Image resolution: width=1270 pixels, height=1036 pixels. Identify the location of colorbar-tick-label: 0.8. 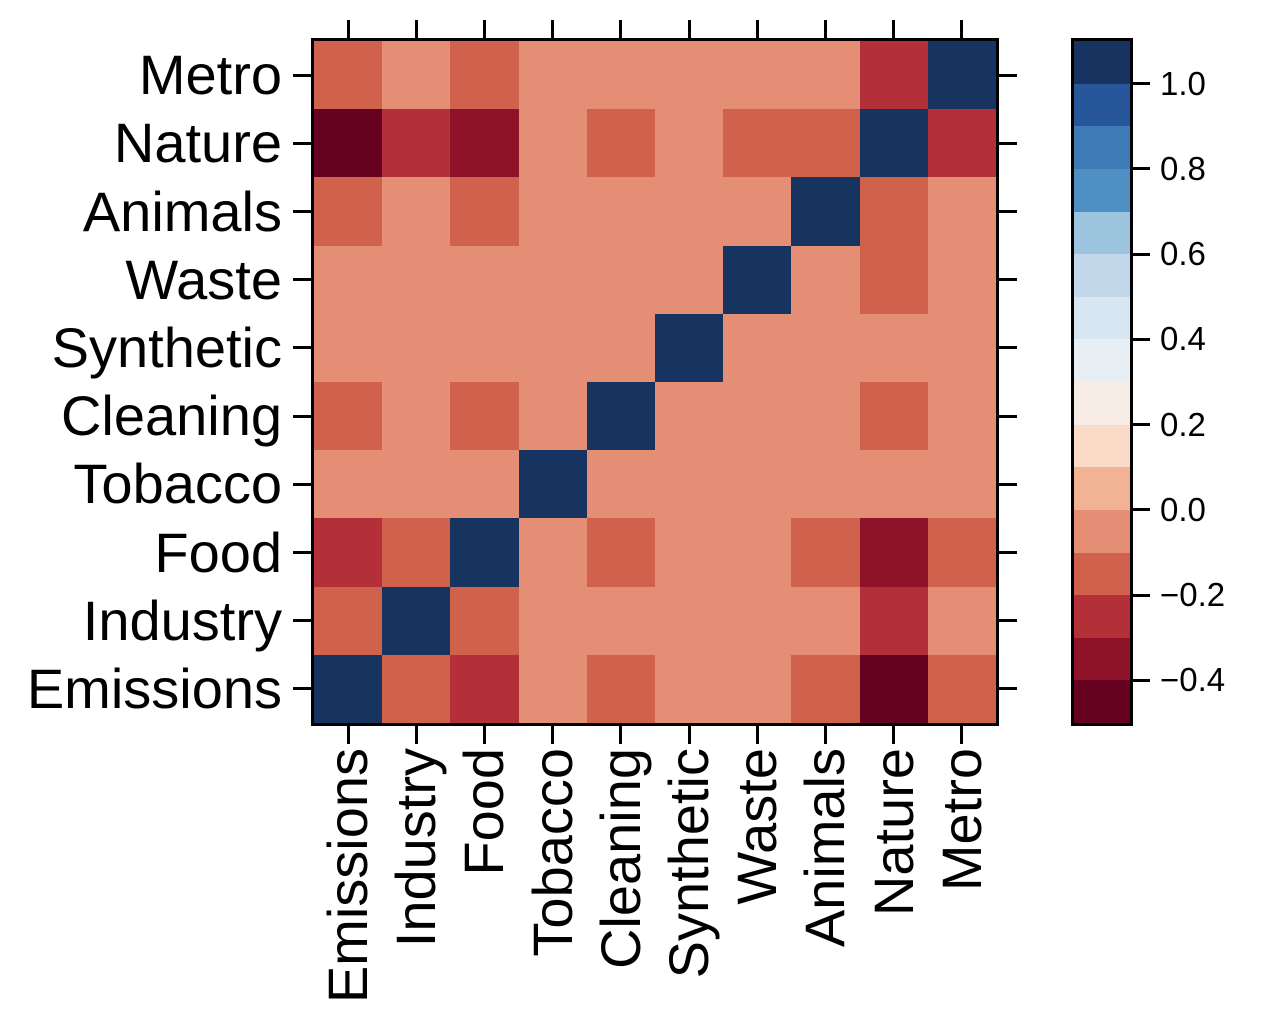
(1183, 168).